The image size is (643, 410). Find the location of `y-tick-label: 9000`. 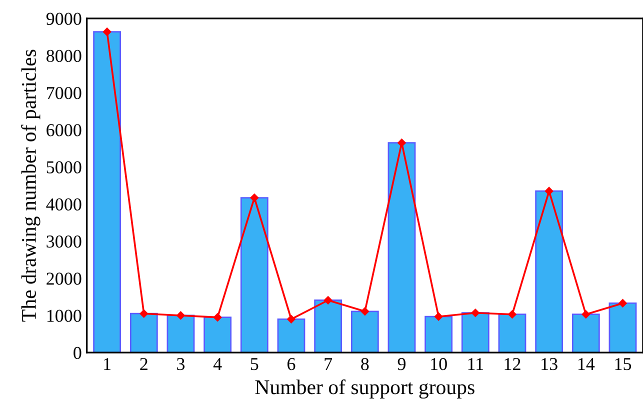

y-tick-label: 9000 is located at coordinates (64, 18).